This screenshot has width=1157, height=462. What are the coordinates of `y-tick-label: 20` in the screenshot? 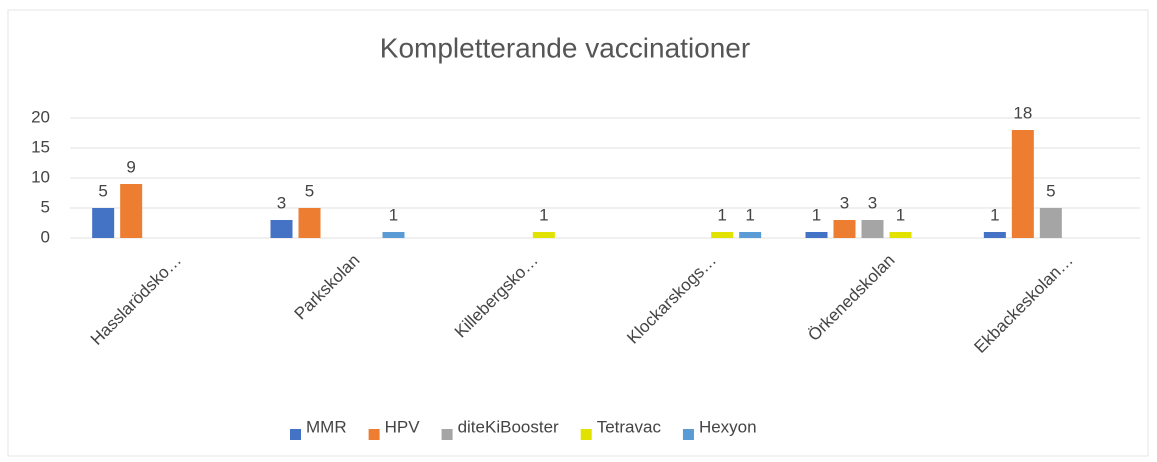 It's located at (40, 116).